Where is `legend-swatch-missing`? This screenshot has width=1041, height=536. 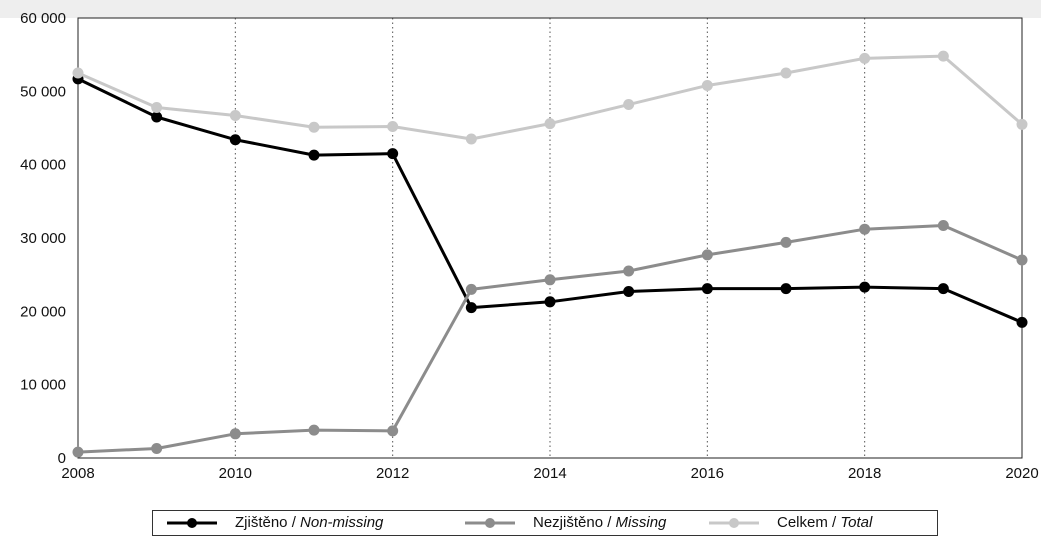
legend-swatch-missing is located at coordinates (490, 522).